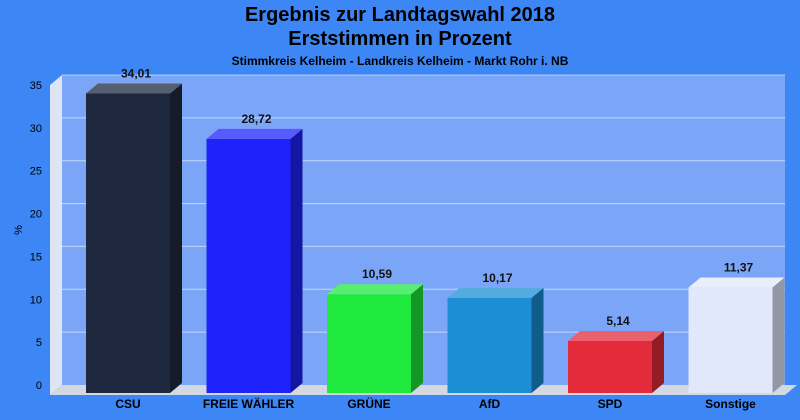  What do you see at coordinates (56, 235) in the screenshot?
I see `plot-left-wall` at bounding box center [56, 235].